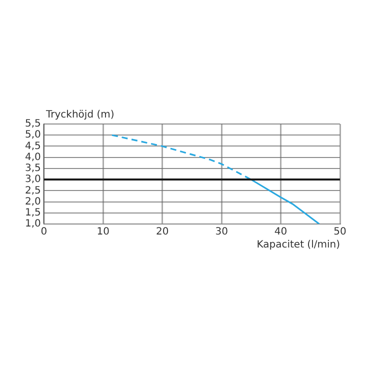 Image resolution: width=370 pixels, height=370 pixels. I want to click on y-tick-label: 5,5, so click(32, 124).